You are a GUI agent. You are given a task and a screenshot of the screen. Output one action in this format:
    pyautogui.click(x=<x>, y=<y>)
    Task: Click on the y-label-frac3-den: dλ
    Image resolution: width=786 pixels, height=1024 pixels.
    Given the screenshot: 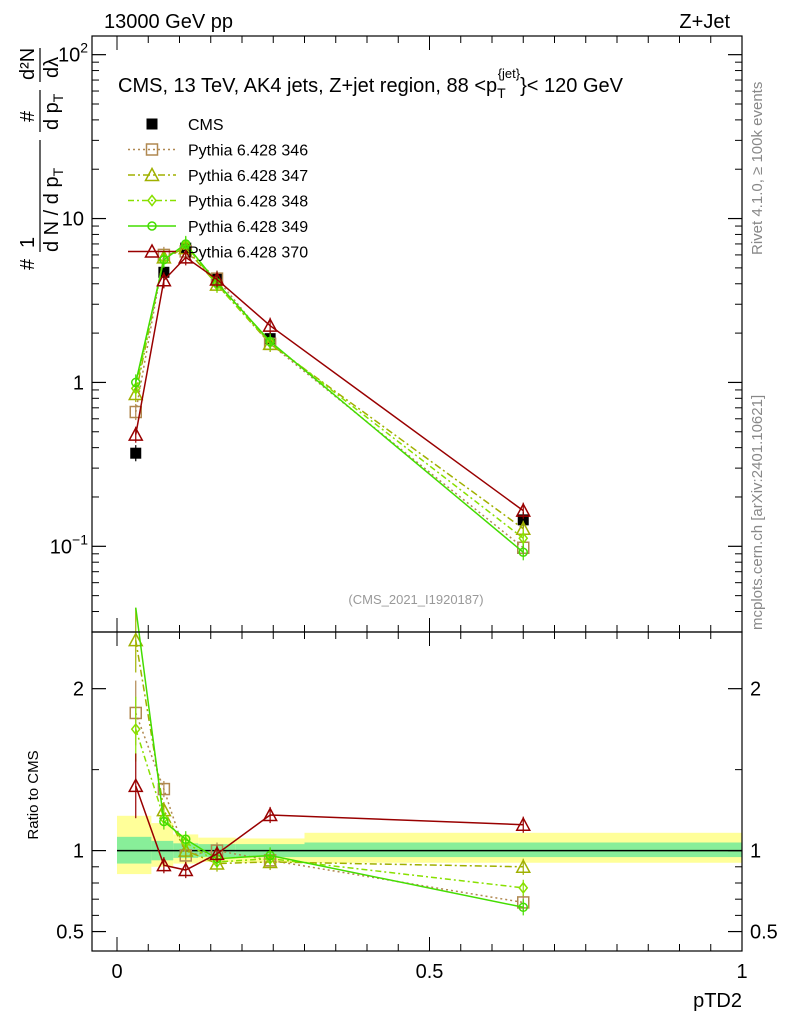 What is the action you would take?
    pyautogui.click(x=52, y=67)
    